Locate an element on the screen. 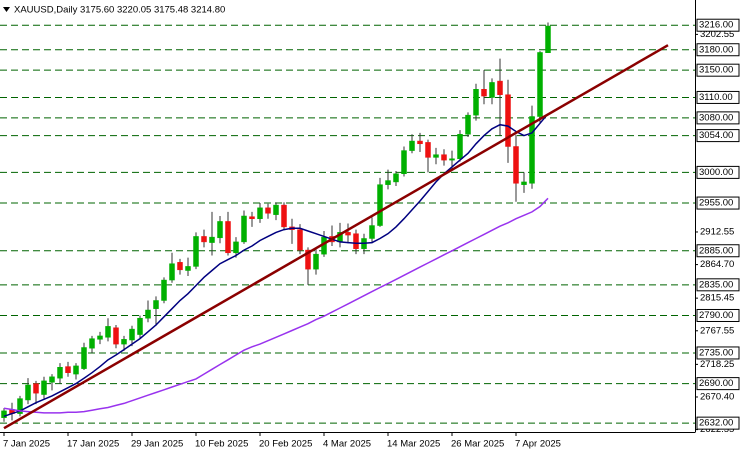 The width and height of the screenshot is (741, 455). level-label: 3150.00 is located at coordinates (716, 70).